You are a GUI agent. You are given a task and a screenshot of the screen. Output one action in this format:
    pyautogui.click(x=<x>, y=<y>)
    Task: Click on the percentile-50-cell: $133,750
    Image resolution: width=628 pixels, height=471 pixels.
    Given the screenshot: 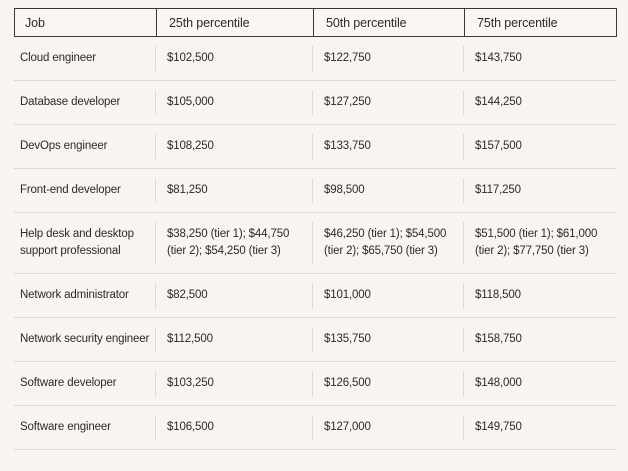 What is the action you would take?
    pyautogui.click(x=387, y=146)
    